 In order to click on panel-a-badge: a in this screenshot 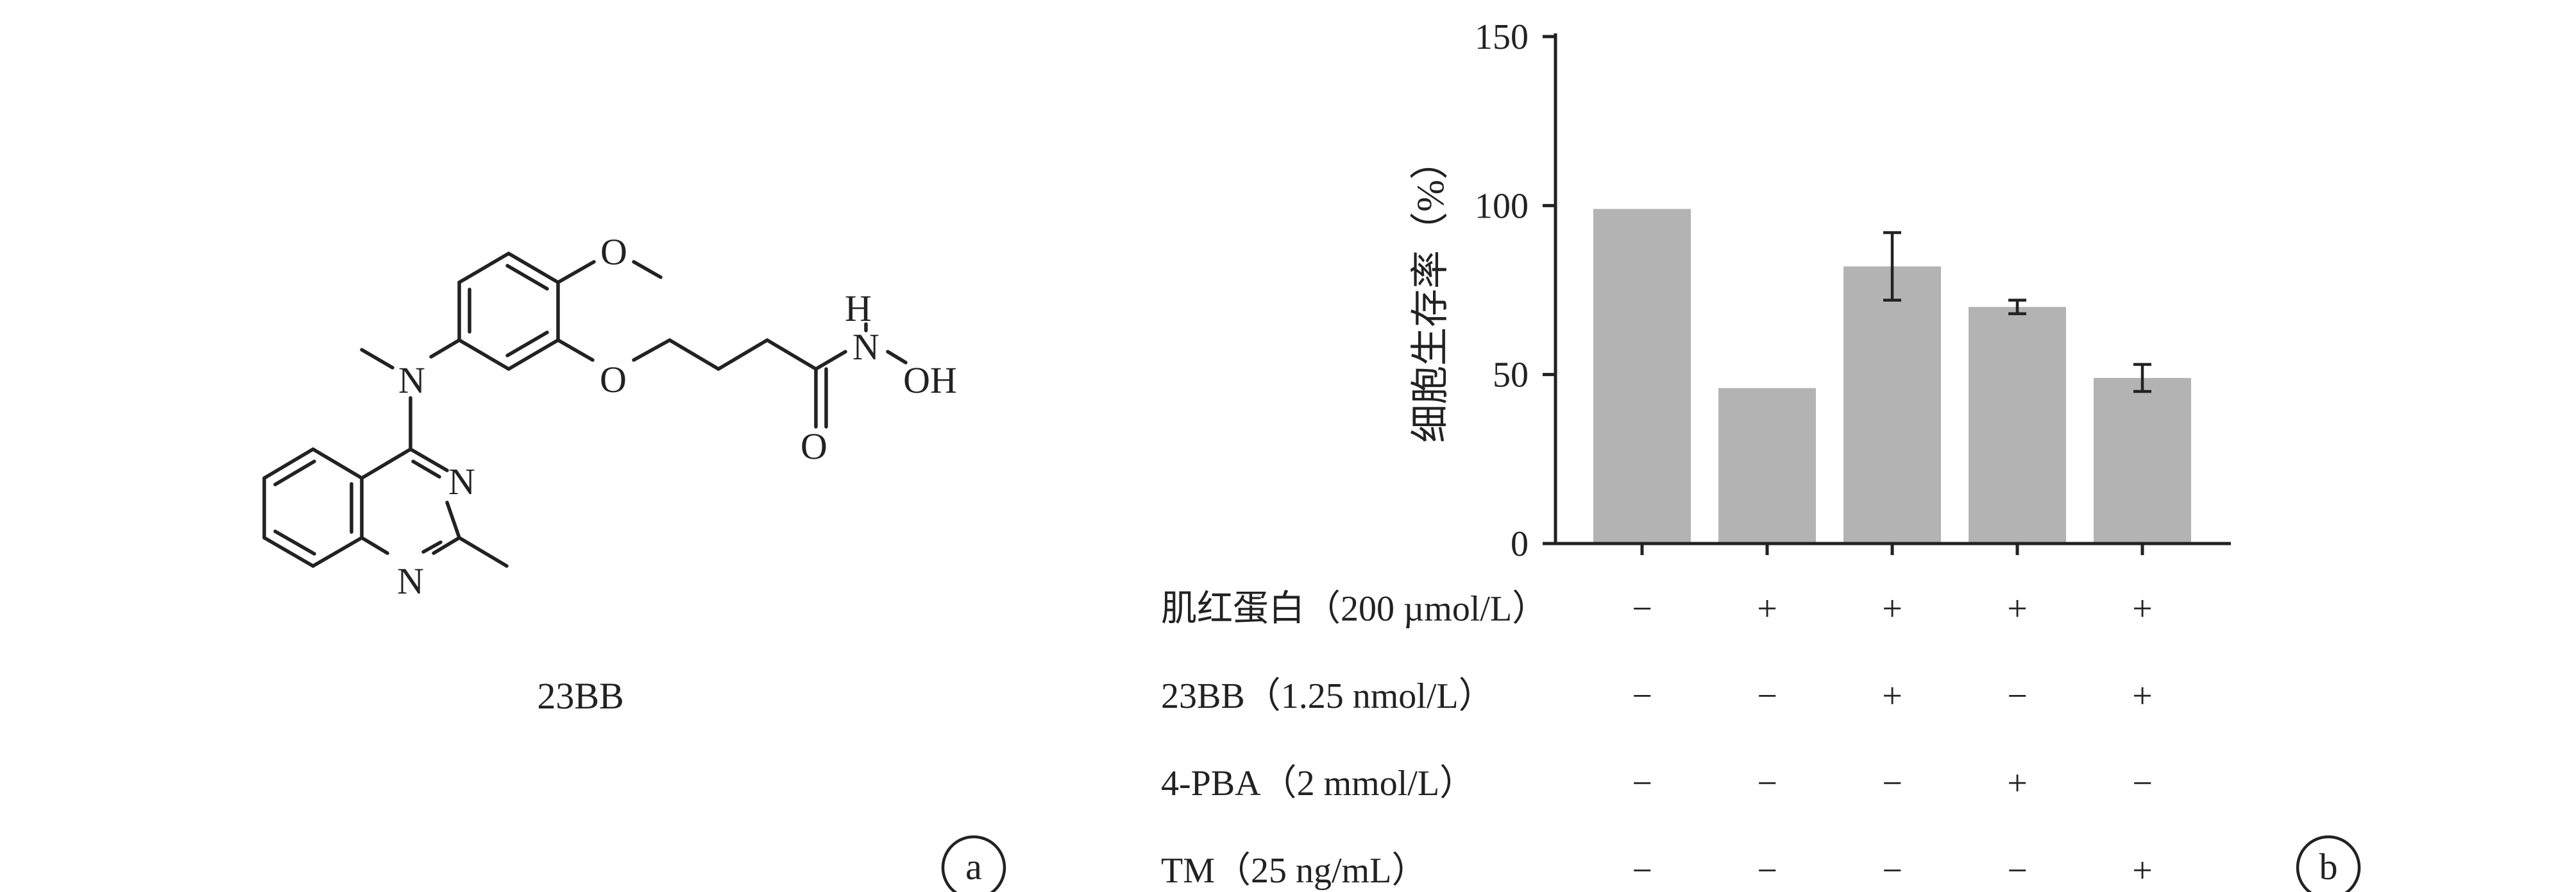, I will do `click(973, 864)`.